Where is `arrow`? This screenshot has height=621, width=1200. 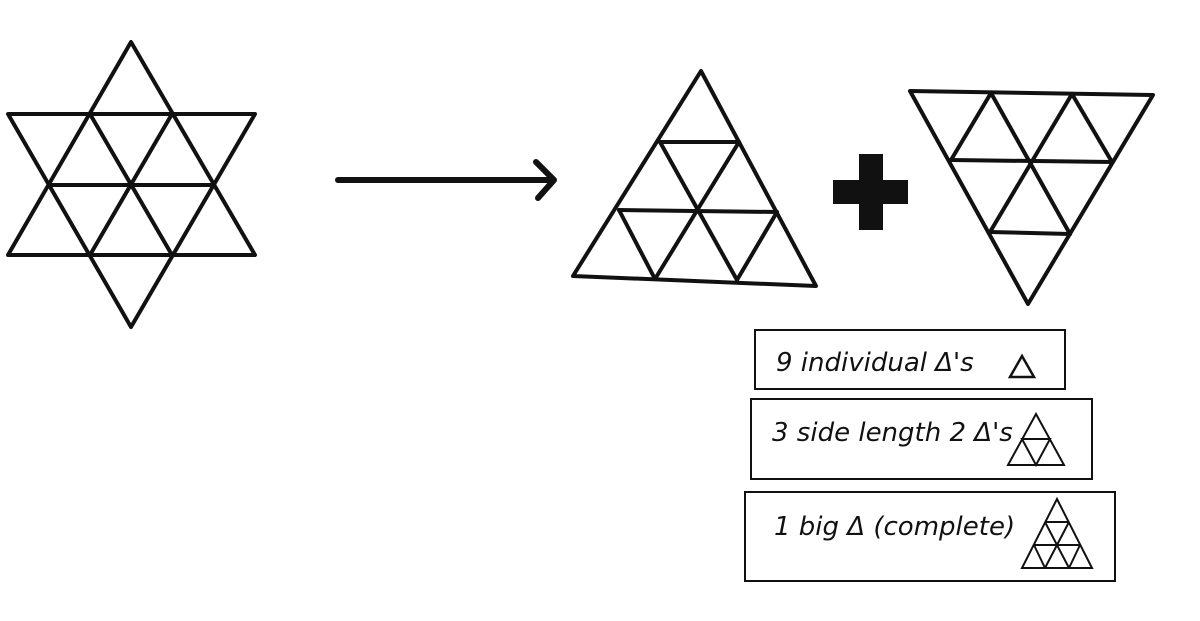 arrow is located at coordinates (446, 180).